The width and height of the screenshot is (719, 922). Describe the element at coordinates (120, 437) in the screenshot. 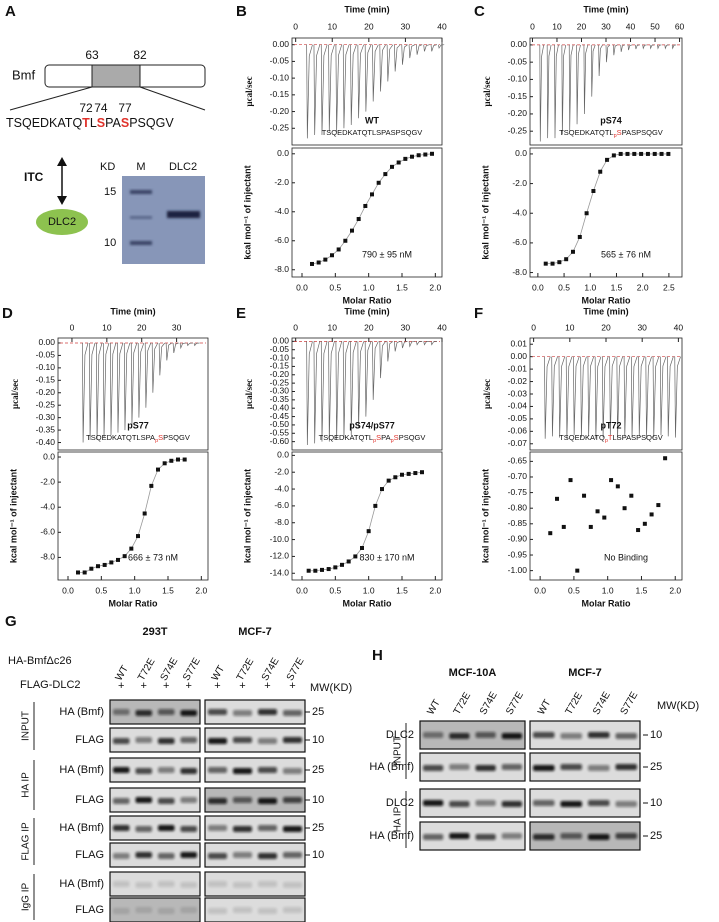

I see `sequence-part: TSQEDKATQTLSPA` at that location.